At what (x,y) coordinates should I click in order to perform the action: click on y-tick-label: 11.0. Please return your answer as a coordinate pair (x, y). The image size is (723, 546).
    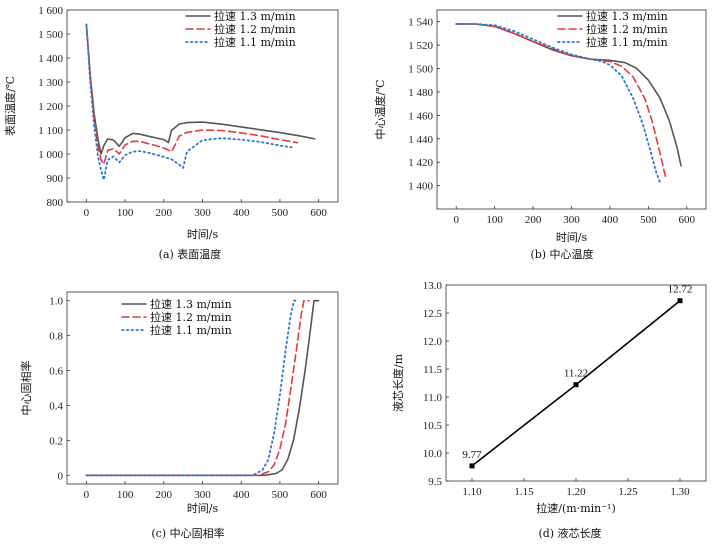
    Looking at the image, I should click on (432, 398).